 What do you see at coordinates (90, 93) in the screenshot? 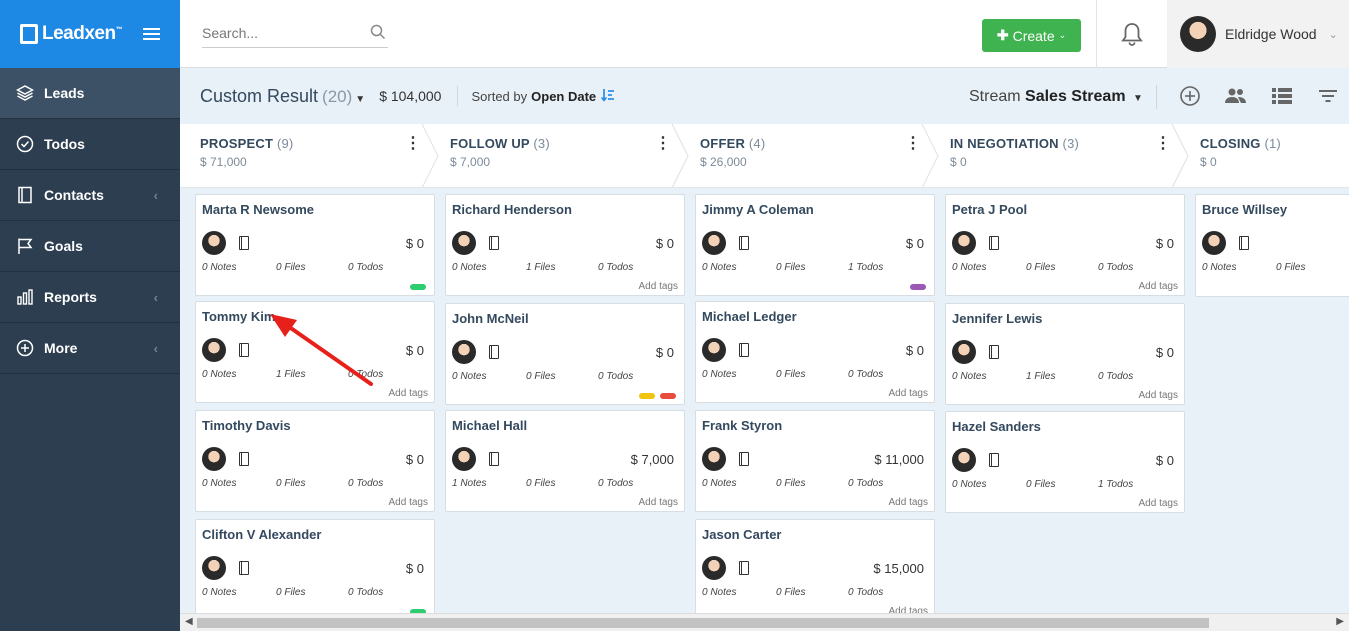
I see `sidebar-item-leads: Leads` at bounding box center [90, 93].